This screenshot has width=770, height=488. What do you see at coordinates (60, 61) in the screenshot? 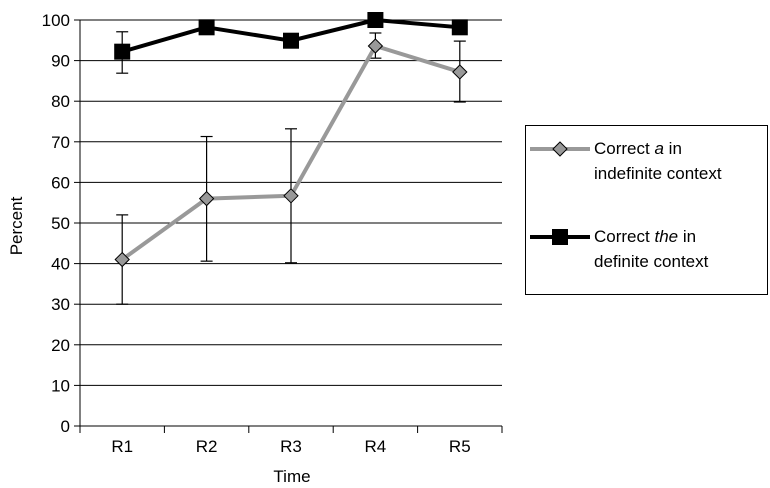
I see `y-tick-label: 90` at bounding box center [60, 61].